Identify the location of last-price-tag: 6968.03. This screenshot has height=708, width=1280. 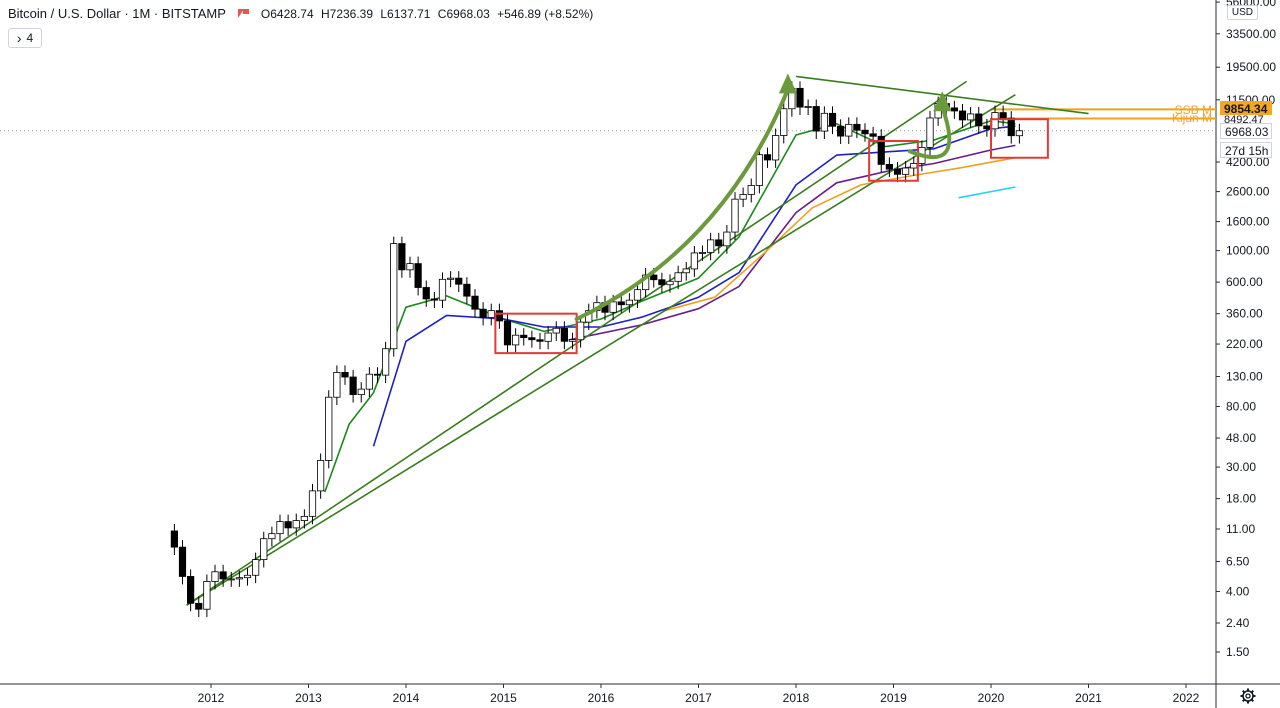
(1246, 131).